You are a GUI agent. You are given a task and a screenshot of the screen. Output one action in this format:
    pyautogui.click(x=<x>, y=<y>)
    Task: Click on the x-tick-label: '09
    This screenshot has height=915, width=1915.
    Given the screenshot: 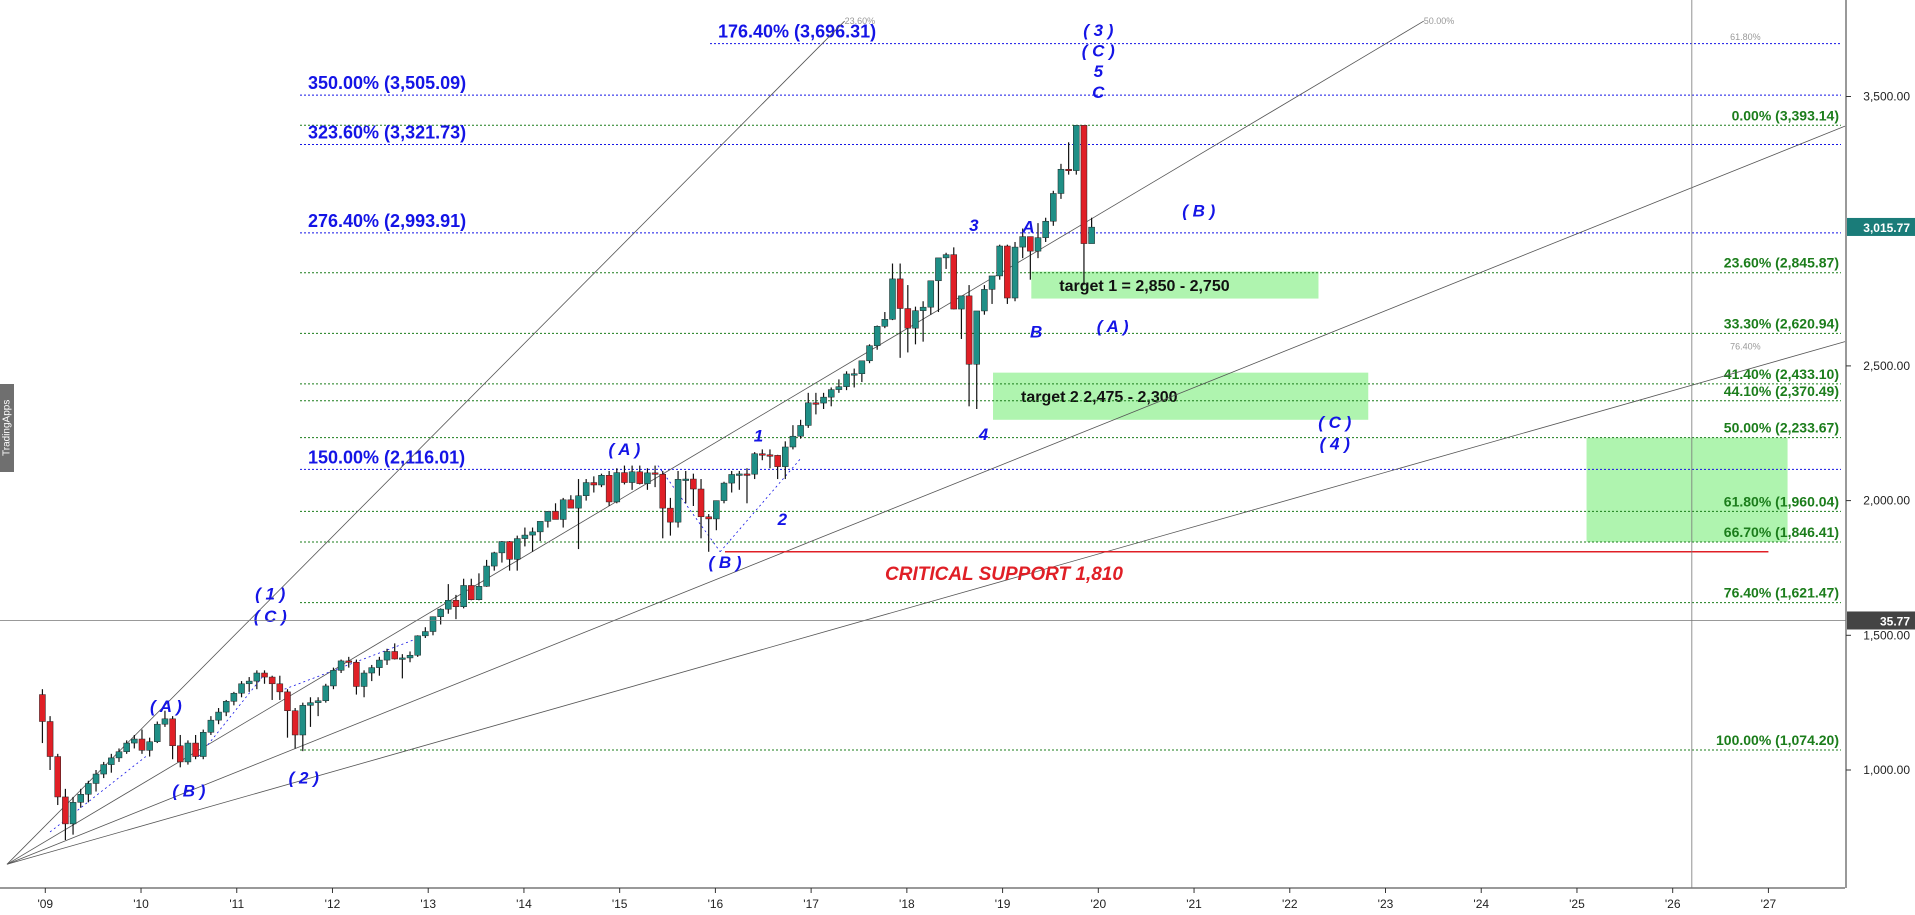 What is the action you would take?
    pyautogui.click(x=45, y=904)
    